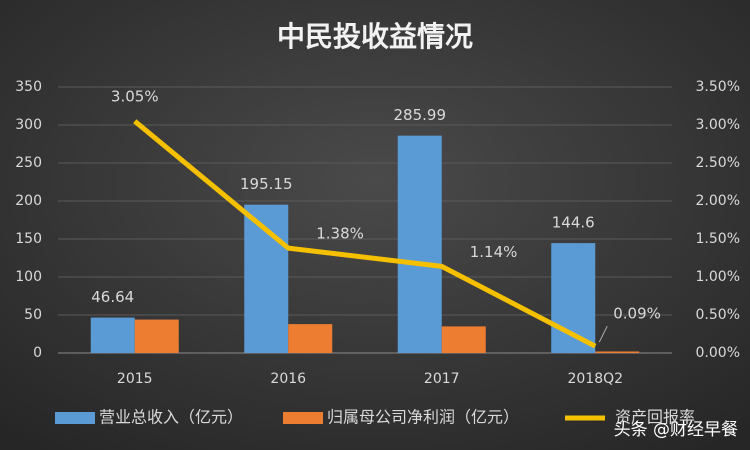 The image size is (750, 450). What do you see at coordinates (718, 277) in the screenshot?
I see `y2-tick-label: 1.00%` at bounding box center [718, 277].